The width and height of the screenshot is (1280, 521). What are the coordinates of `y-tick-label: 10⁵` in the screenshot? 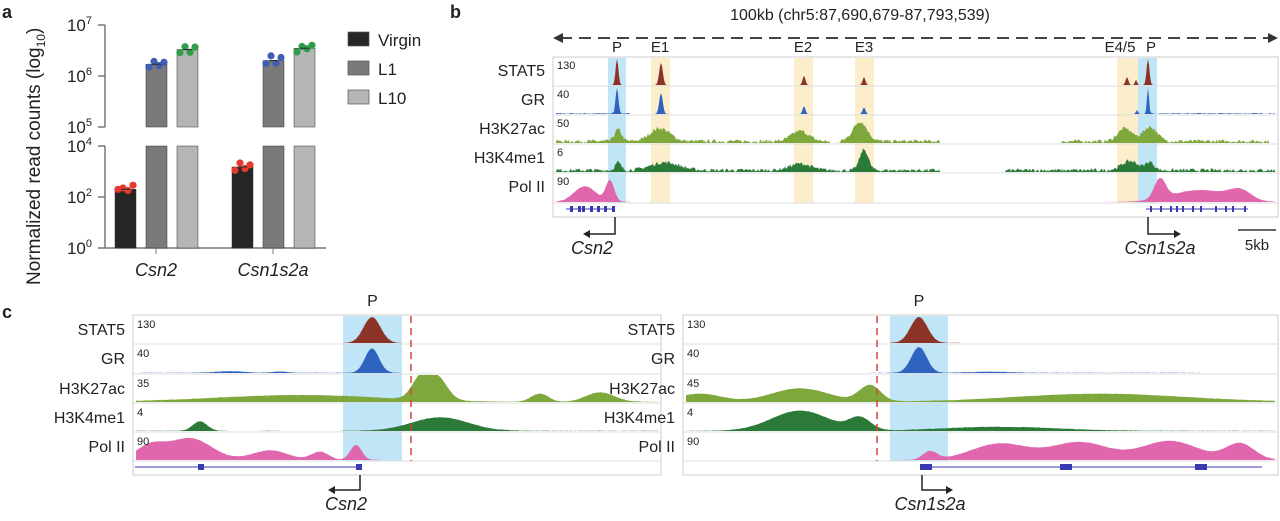 It's located at (79, 127).